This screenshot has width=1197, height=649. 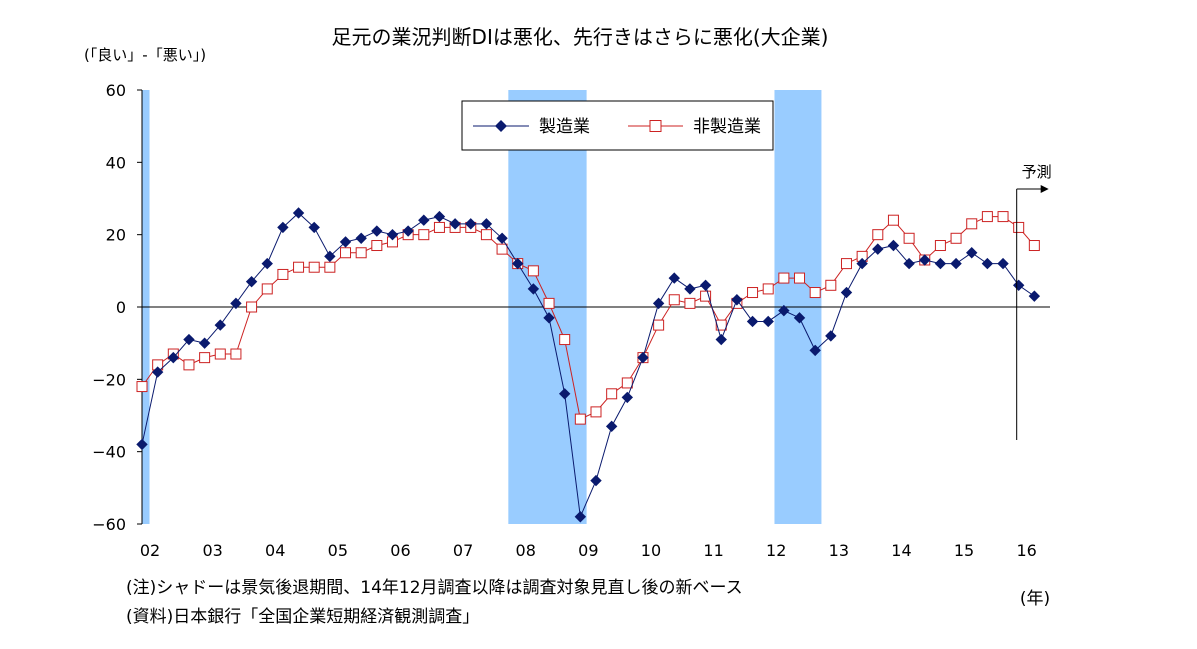 What do you see at coordinates (526, 550) in the screenshot?
I see `x-tick-label: 08` at bounding box center [526, 550].